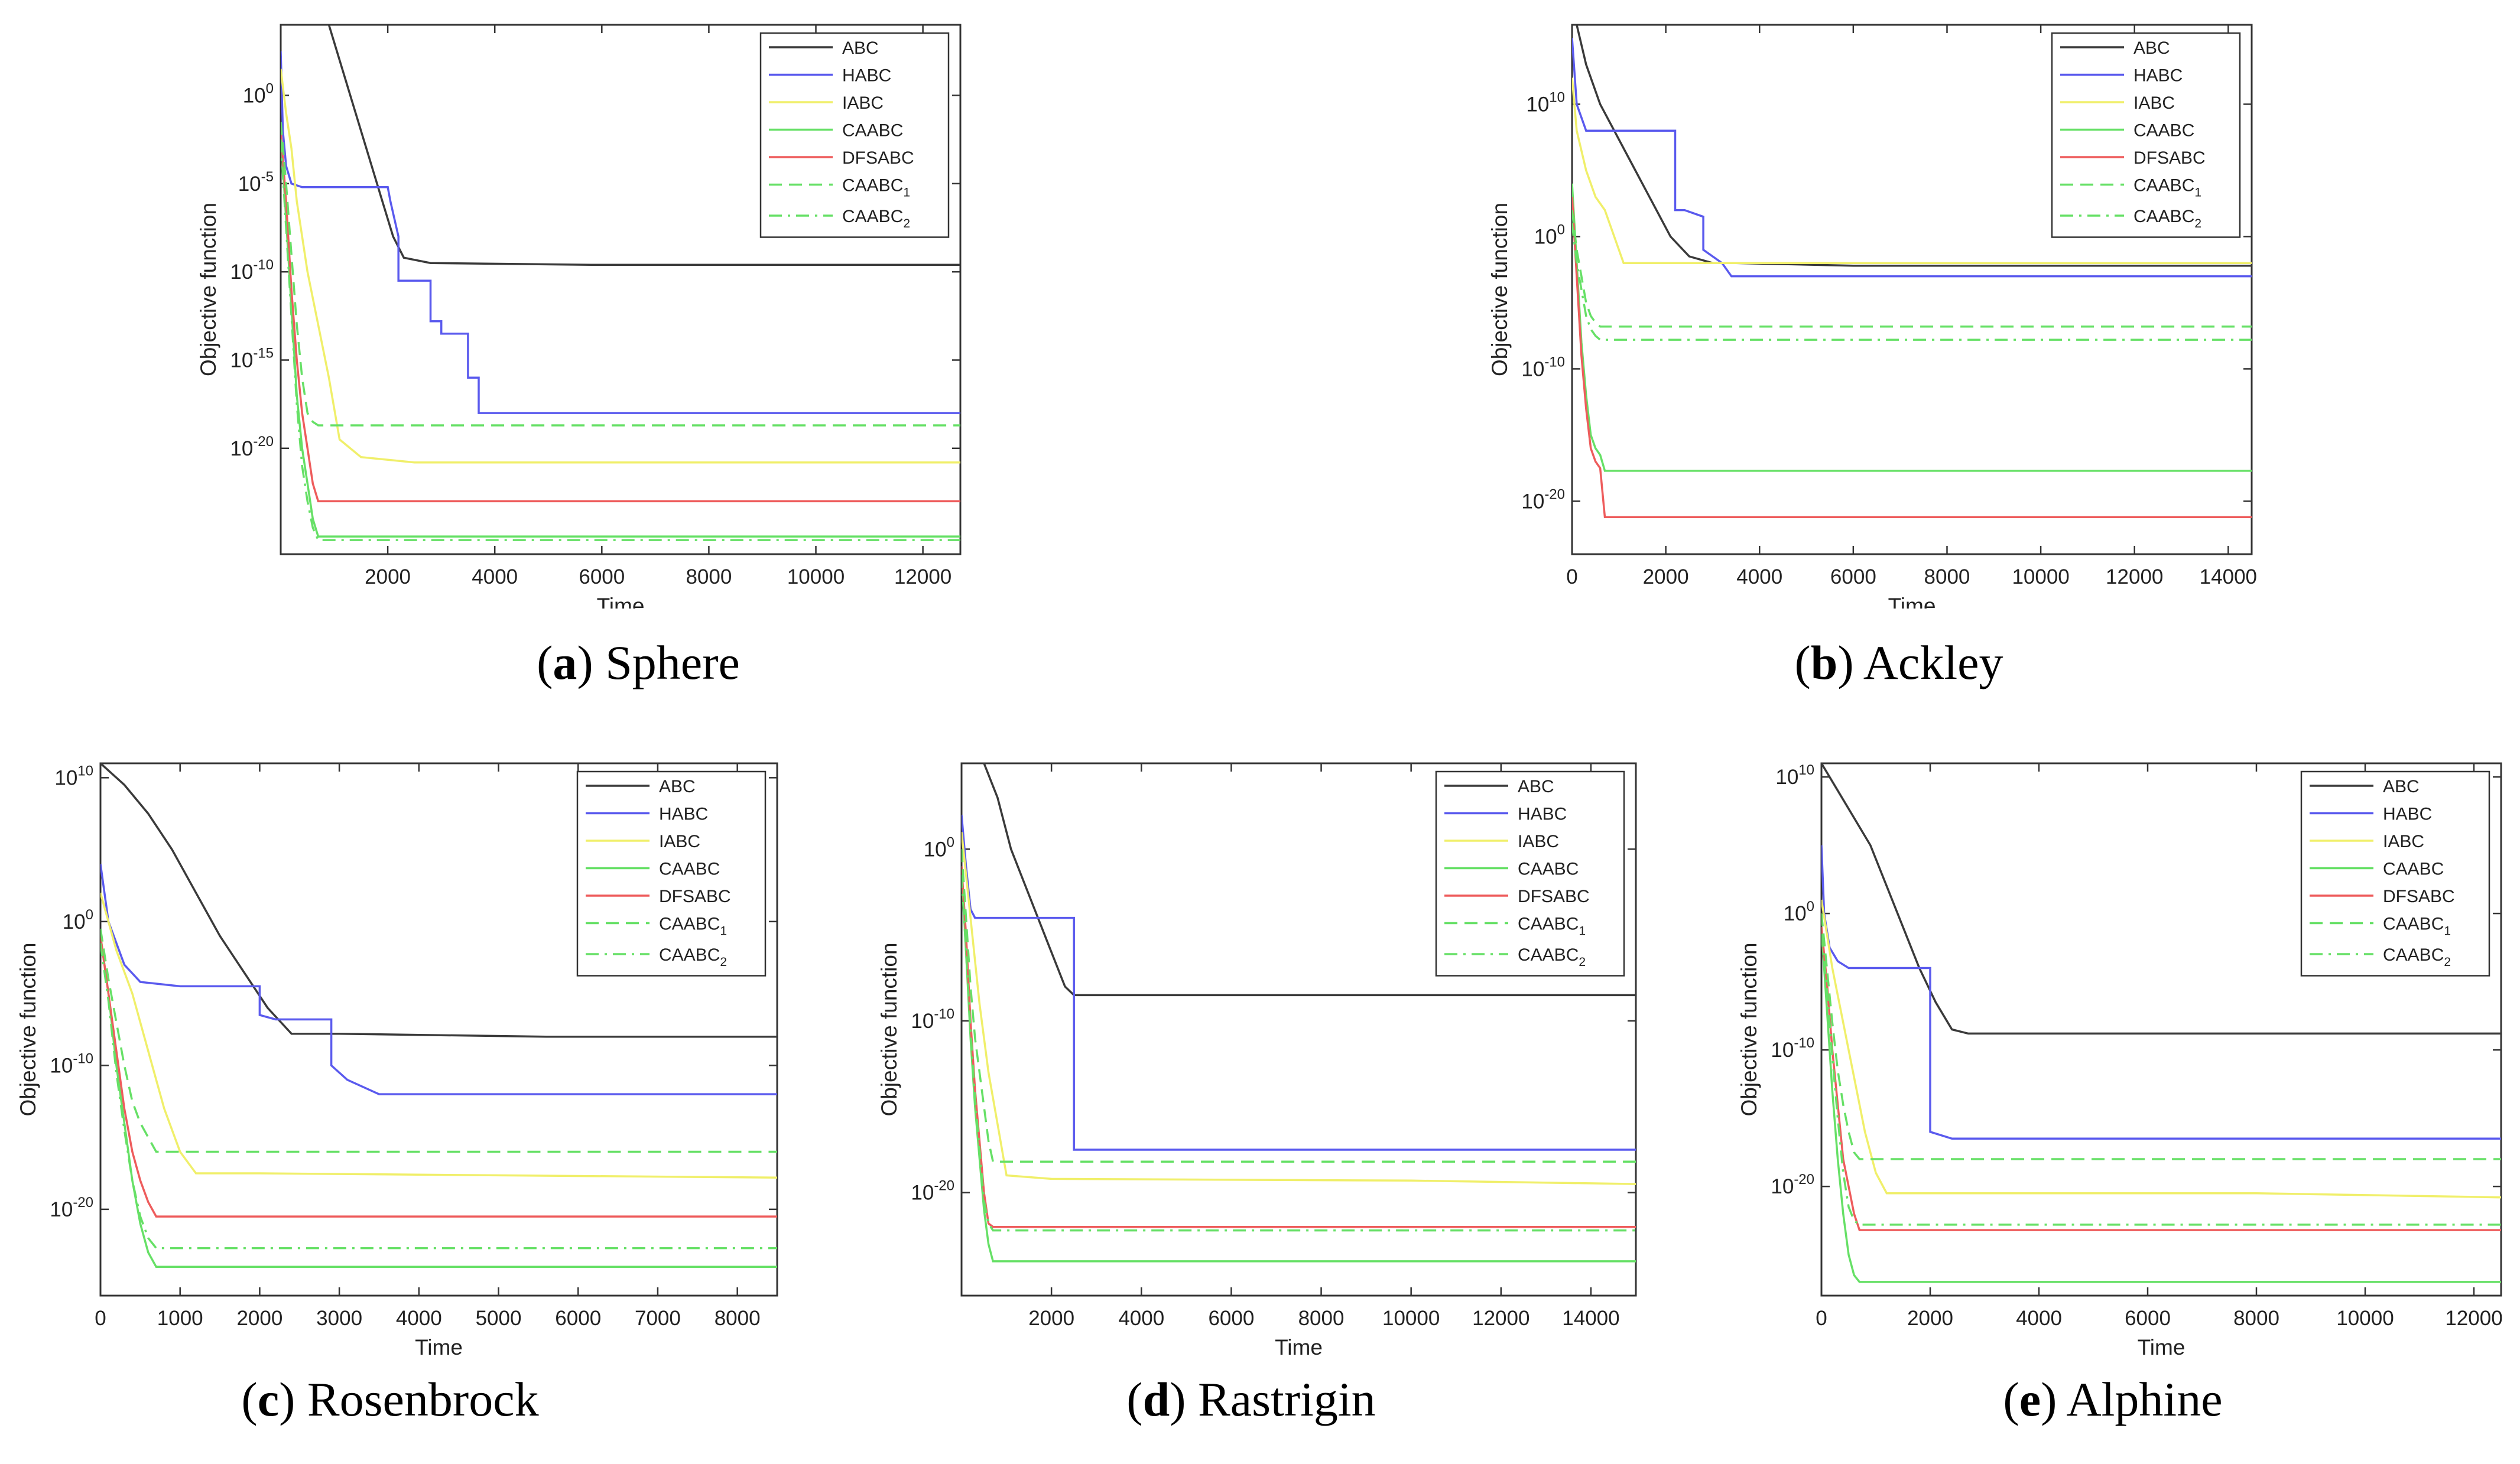  What do you see at coordinates (256, 182) in the screenshot?
I see `y-tick-label: 10⁻⁵` at bounding box center [256, 182].